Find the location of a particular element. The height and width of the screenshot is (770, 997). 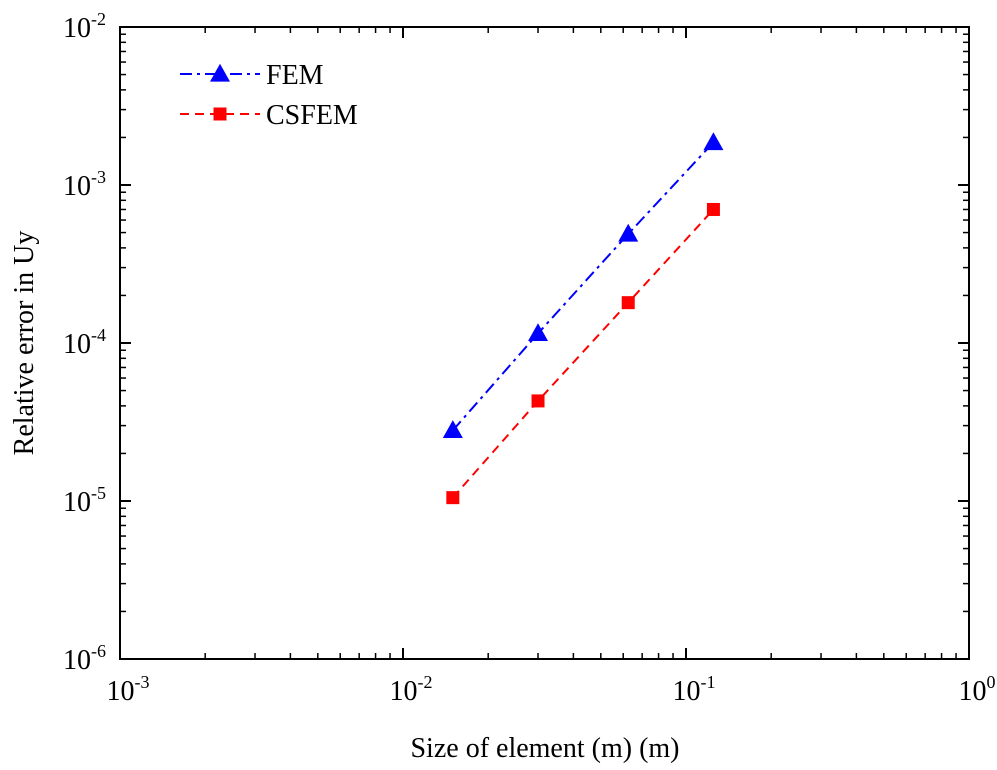

x-tick-label: 10⁻² is located at coordinates (411, 689).